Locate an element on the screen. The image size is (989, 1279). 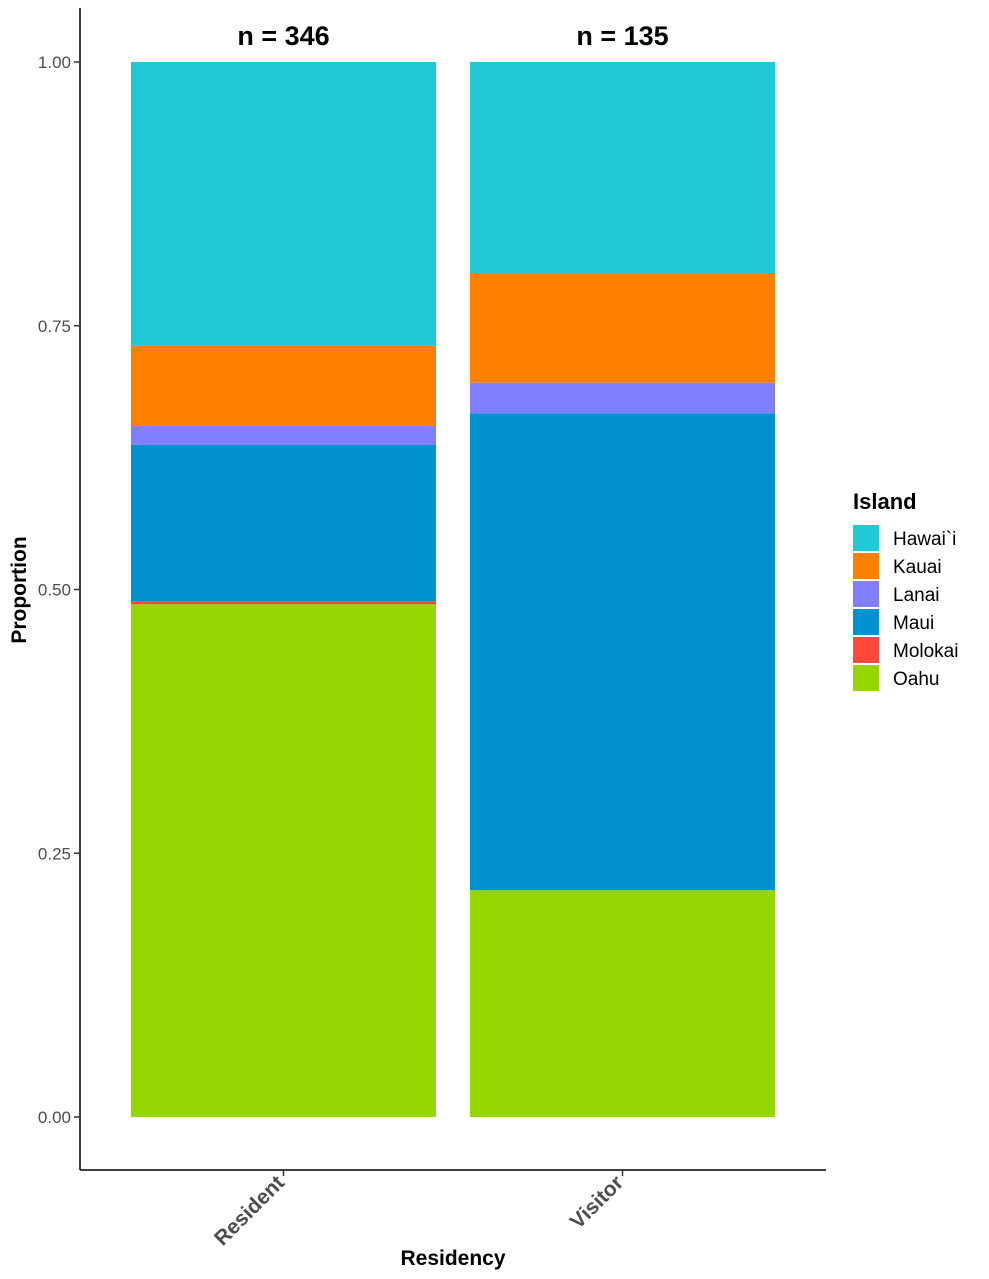
legend-label: Maui is located at coordinates (913, 623).